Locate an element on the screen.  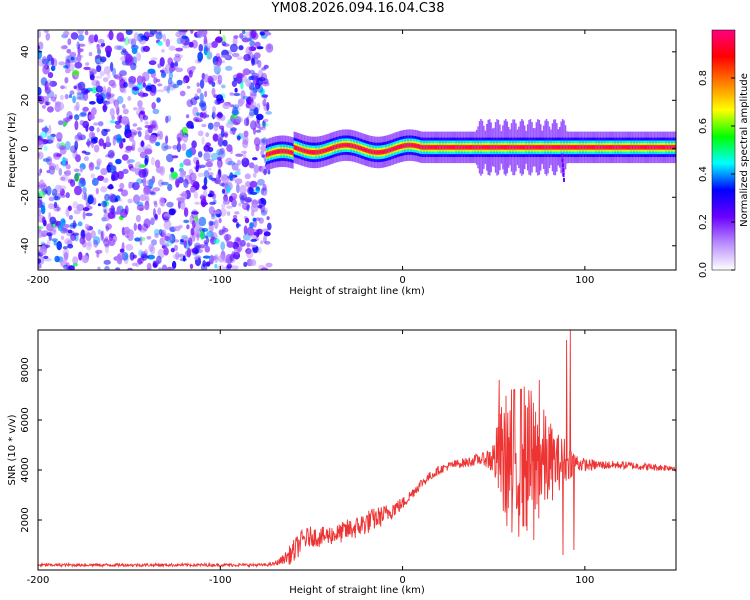
colorbar-tick-label: 0.4 is located at coordinates (703, 174).